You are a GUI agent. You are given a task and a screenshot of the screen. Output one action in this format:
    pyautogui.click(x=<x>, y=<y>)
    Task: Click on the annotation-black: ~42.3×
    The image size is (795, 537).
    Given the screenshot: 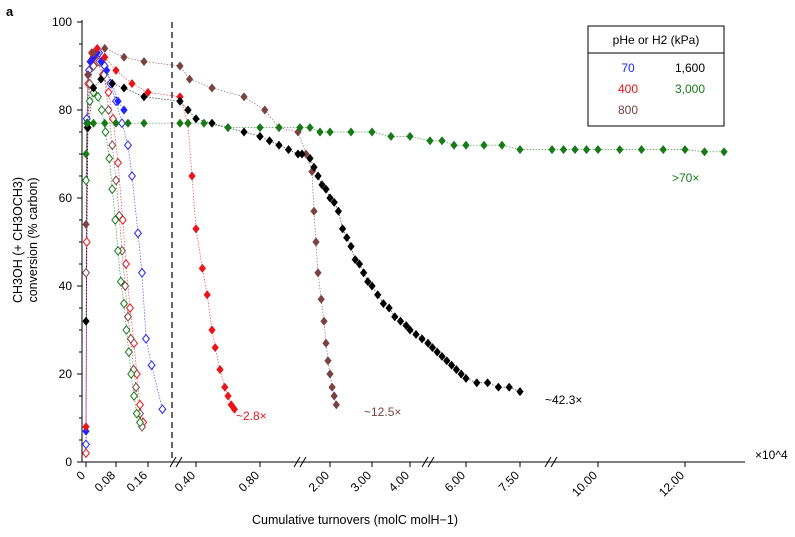 What is the action you would take?
    pyautogui.click(x=563, y=400)
    